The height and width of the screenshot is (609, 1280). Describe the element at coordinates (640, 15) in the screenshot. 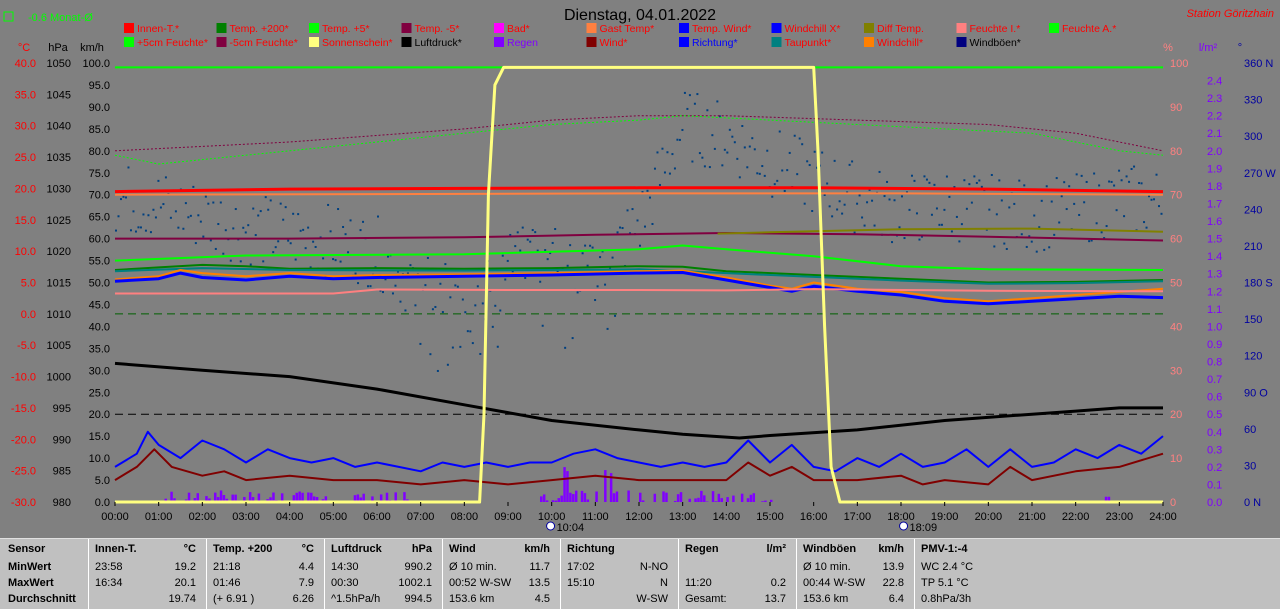

I see `chart-title: Dienstag, 04.01.2022` at that location.